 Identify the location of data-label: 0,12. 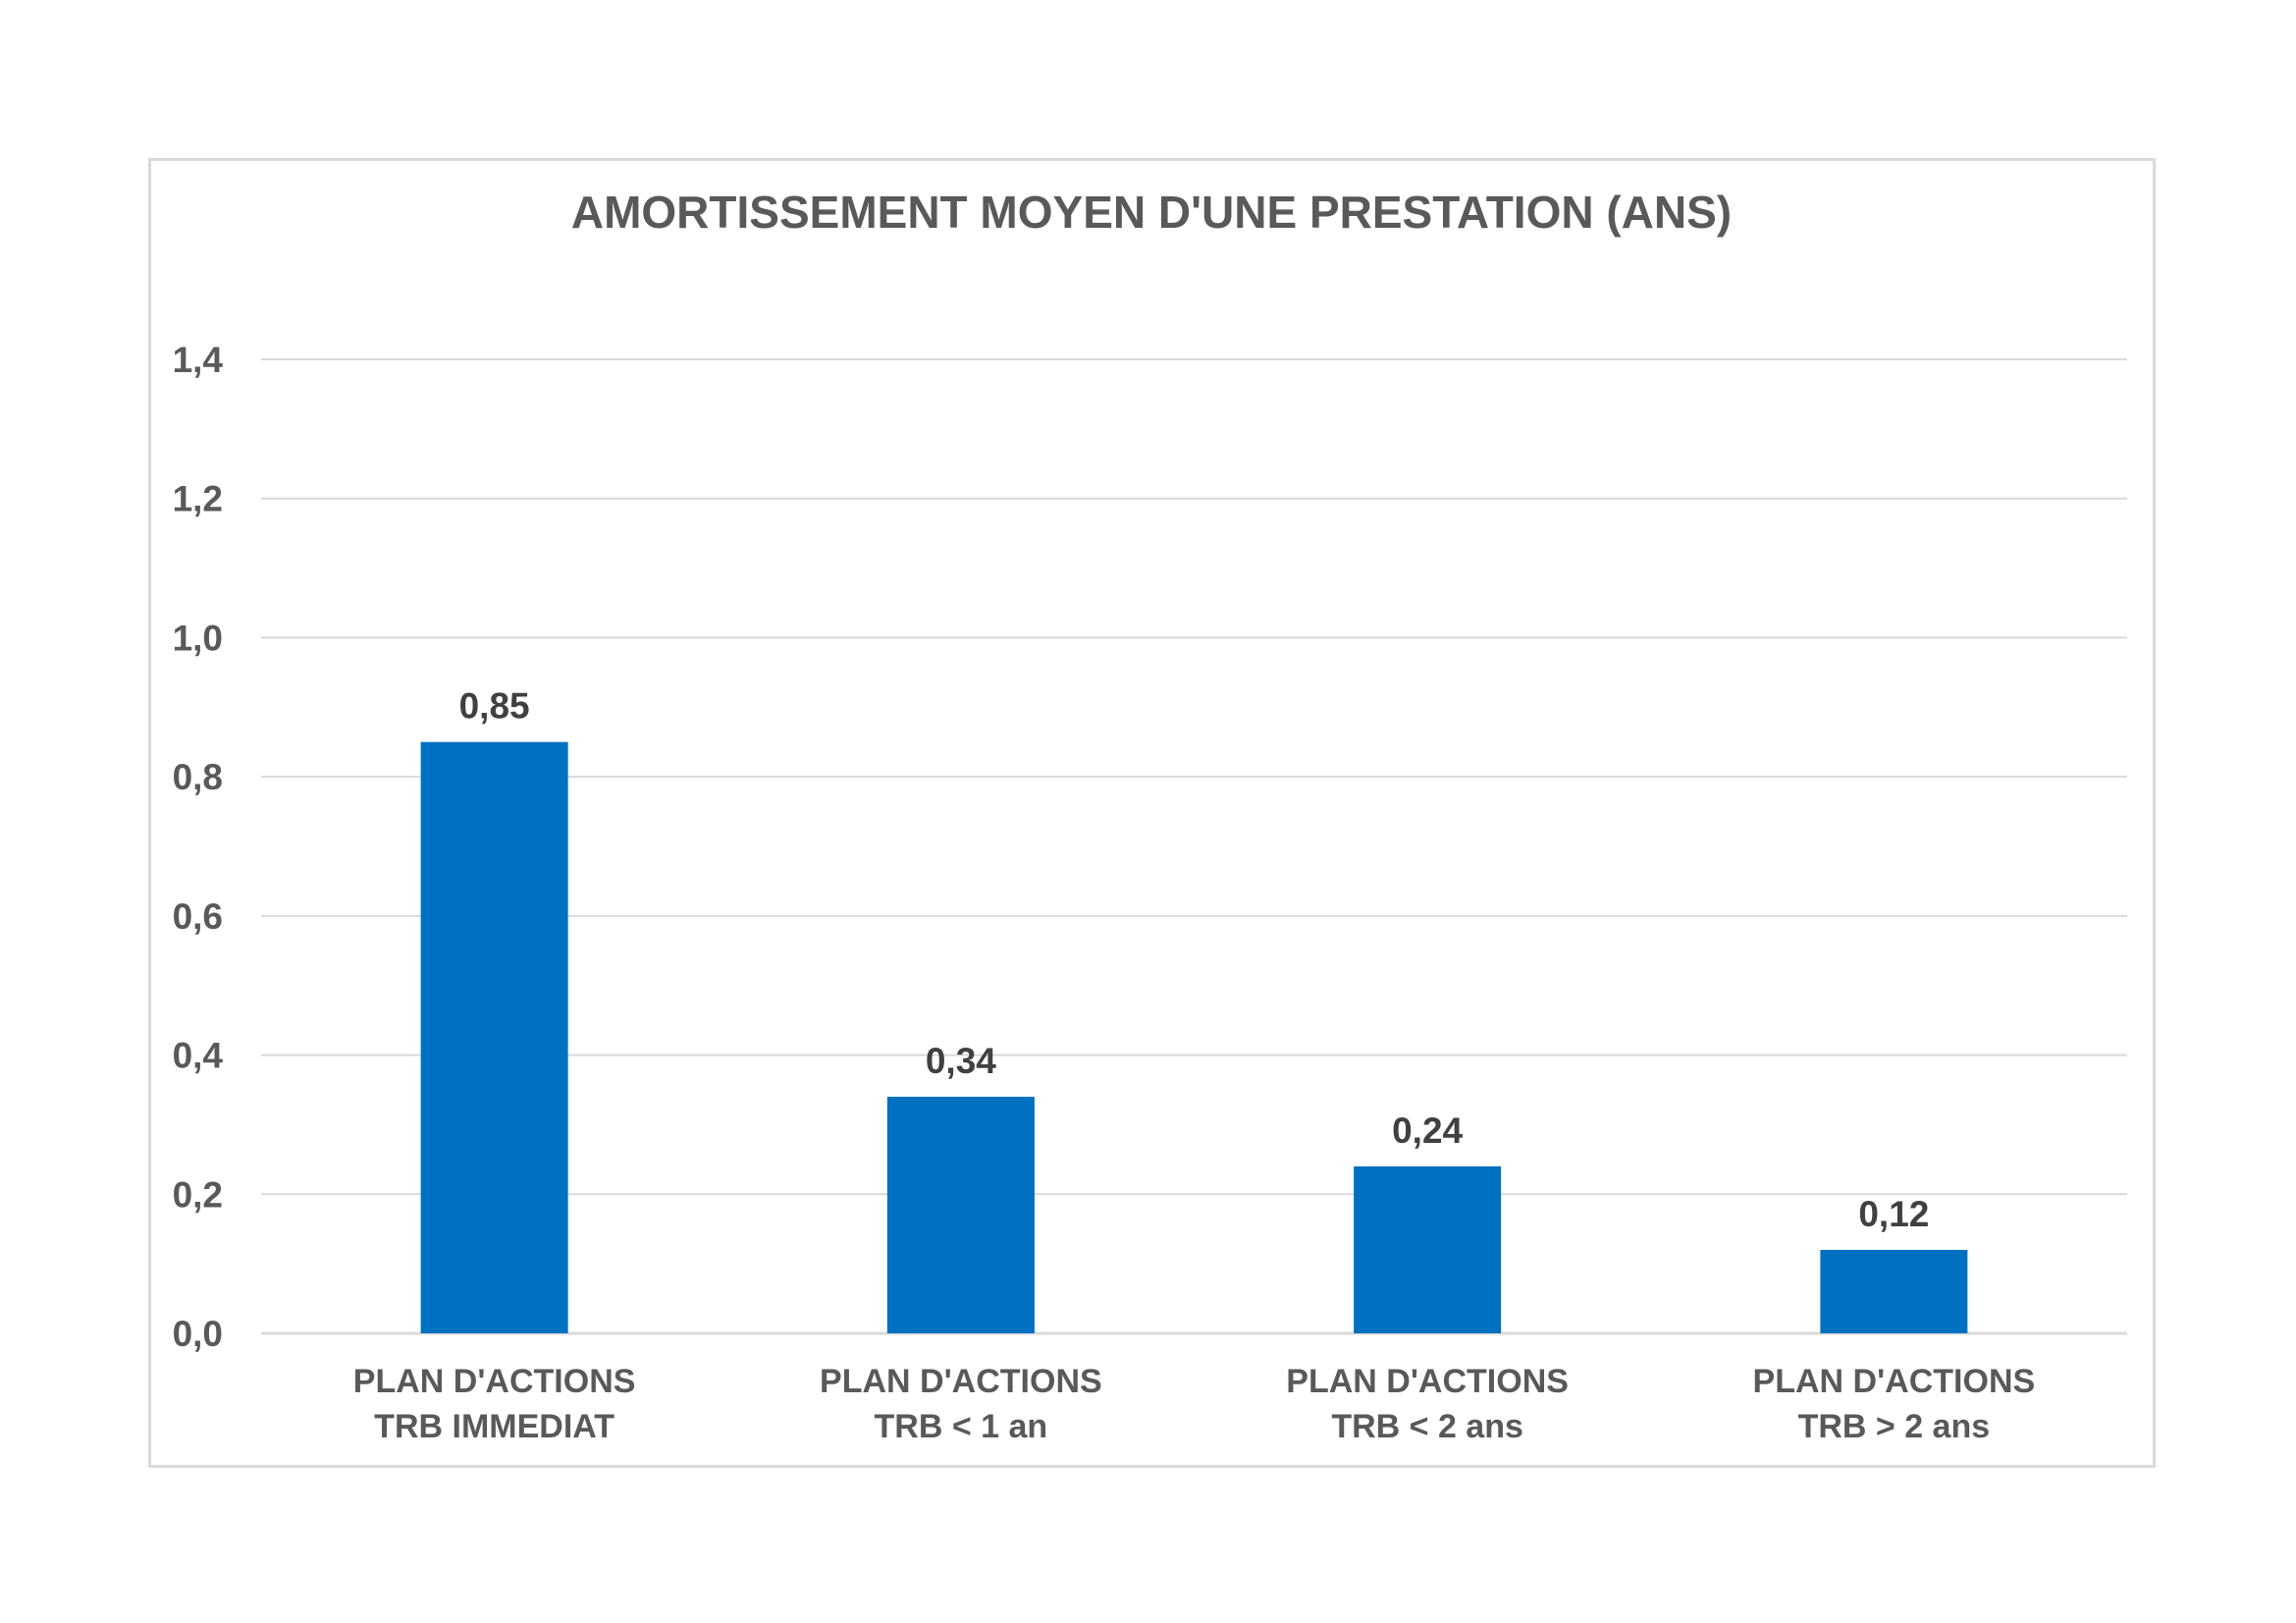
(1893, 1214).